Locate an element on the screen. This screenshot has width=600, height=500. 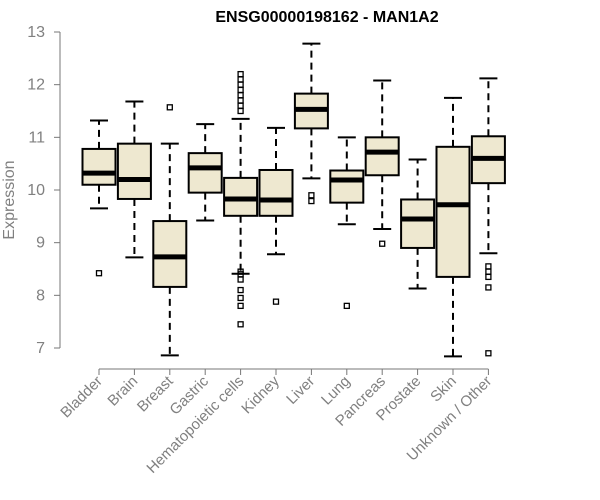
y-tick-label: 11 is located at coordinates (36, 137).